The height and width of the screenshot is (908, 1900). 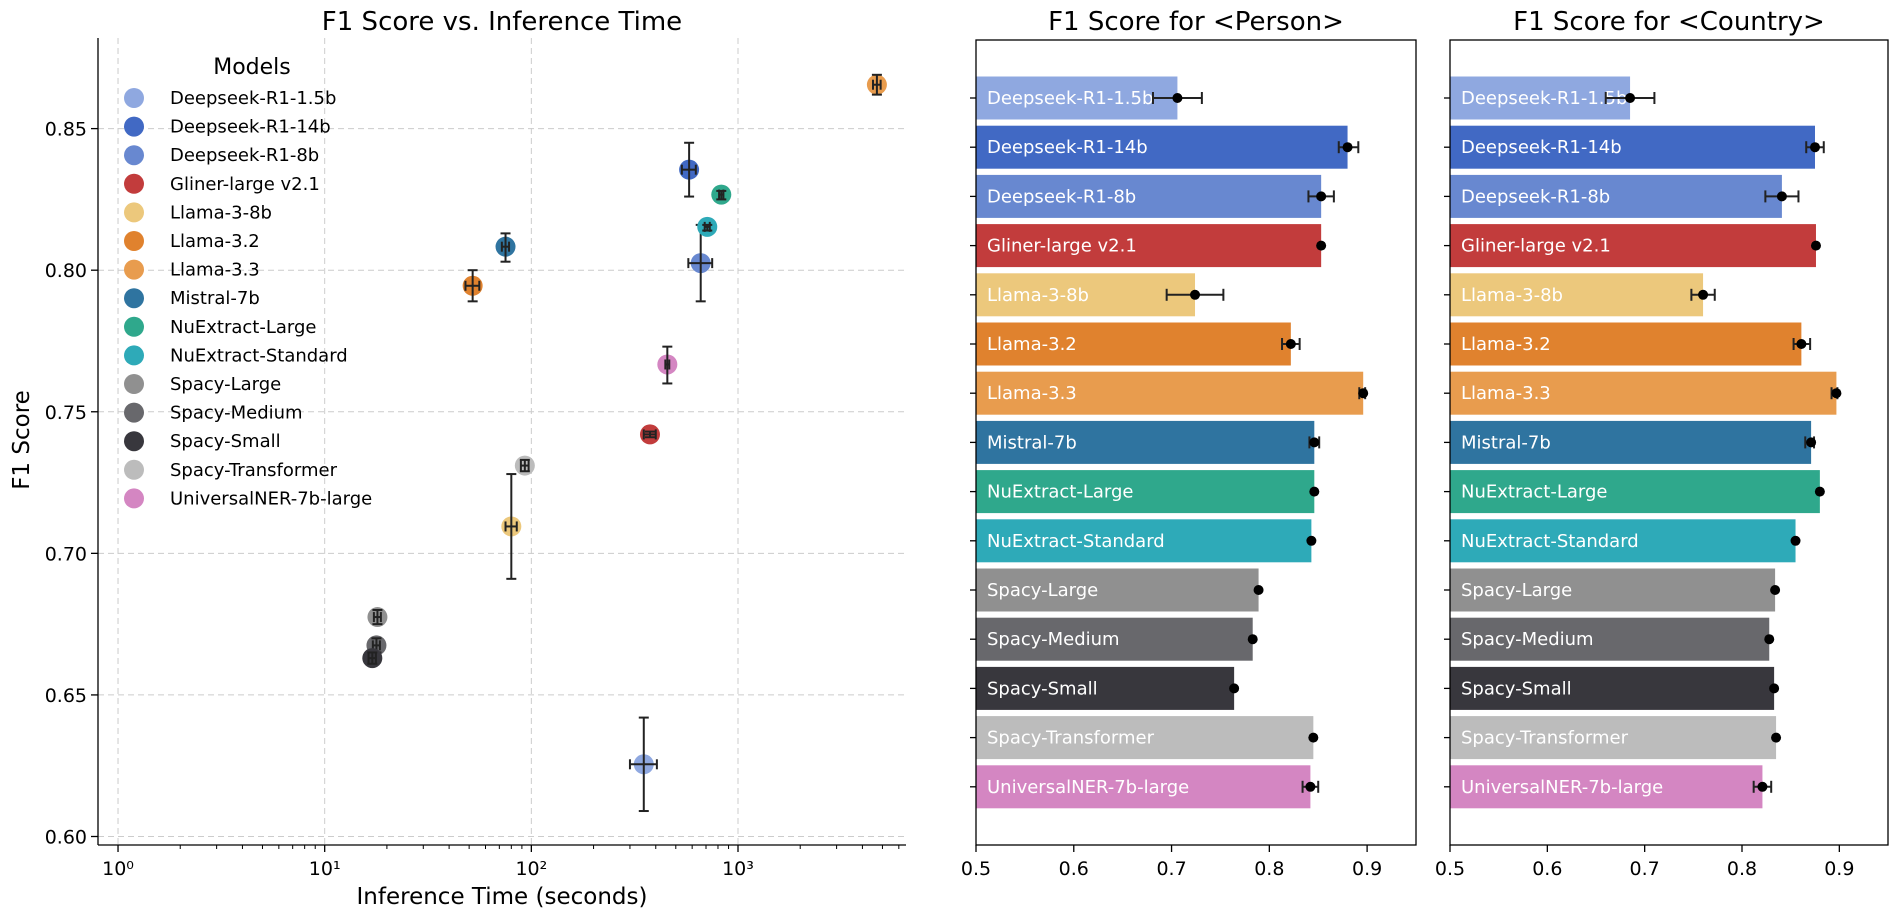 I want to click on legend-item-spacy-large: Spacy-Large, so click(x=202, y=384).